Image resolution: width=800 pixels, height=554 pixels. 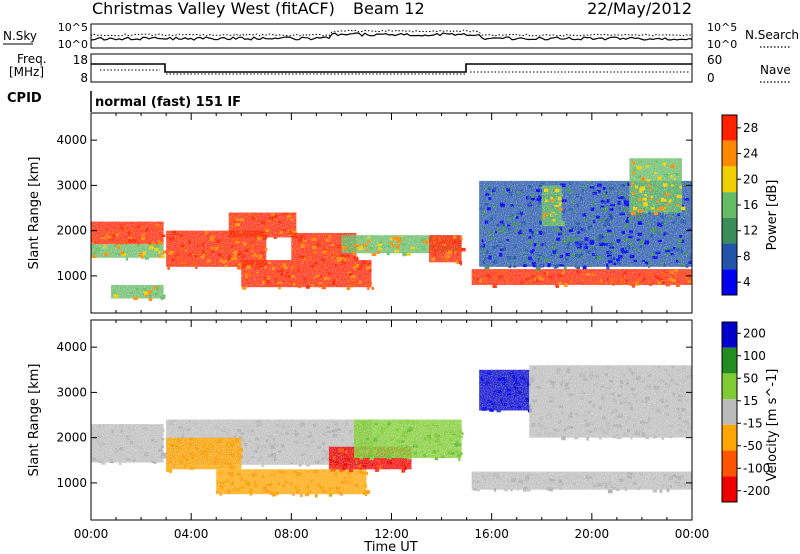 What do you see at coordinates (391, 534) in the screenshot?
I see `x-tick-label: 12:00` at bounding box center [391, 534].